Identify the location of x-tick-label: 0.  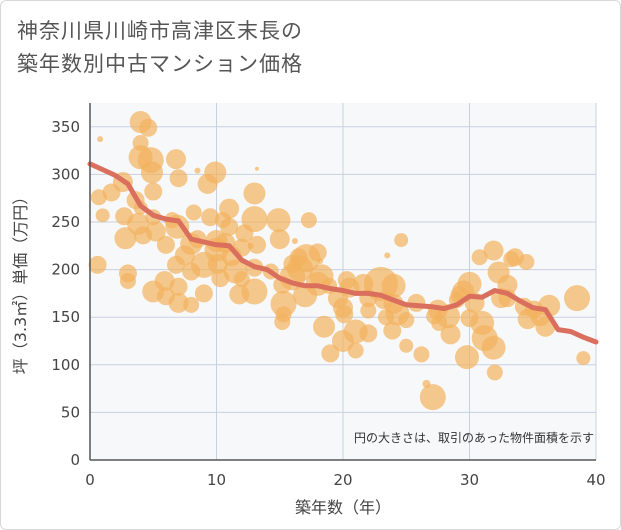
(90, 480).